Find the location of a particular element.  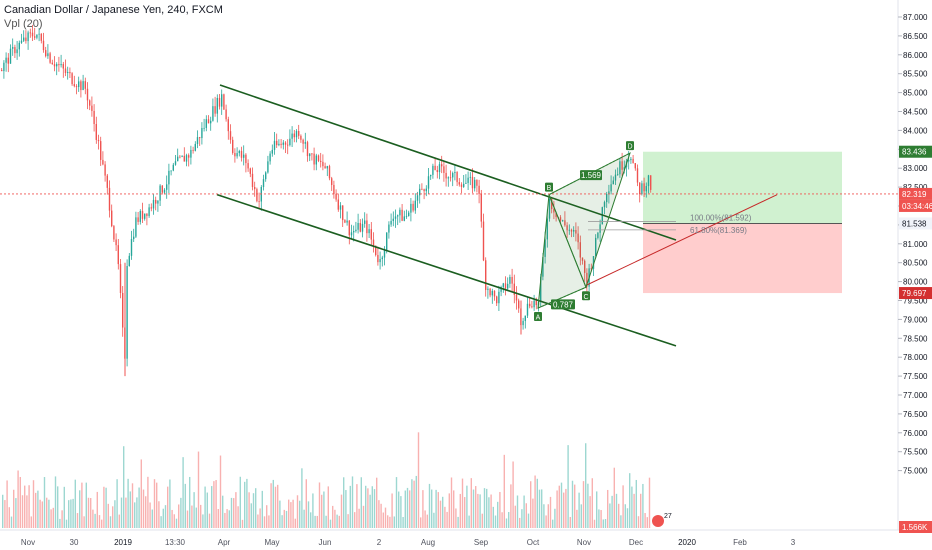

pattern-point-b is located at coordinates (549, 187).